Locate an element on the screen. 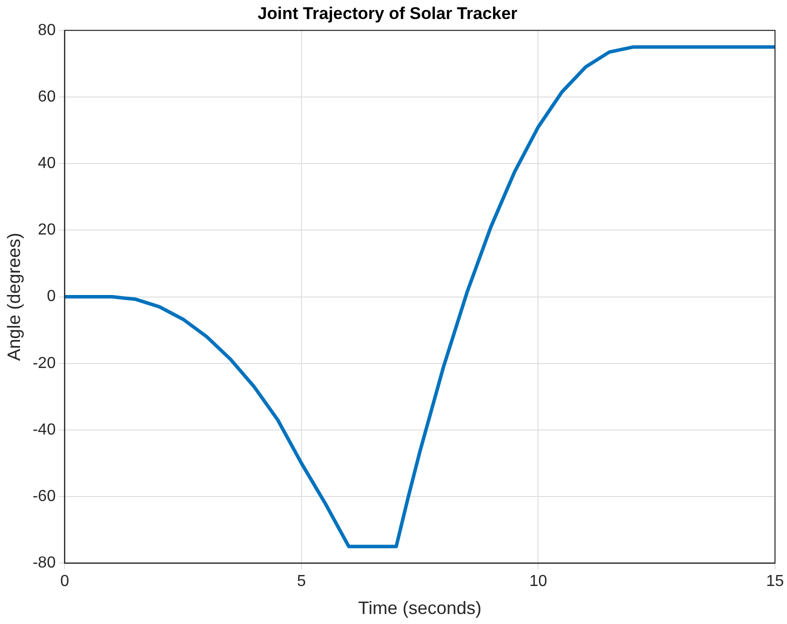 The width and height of the screenshot is (787, 624). y-tick-label: 60 is located at coordinates (47, 97).